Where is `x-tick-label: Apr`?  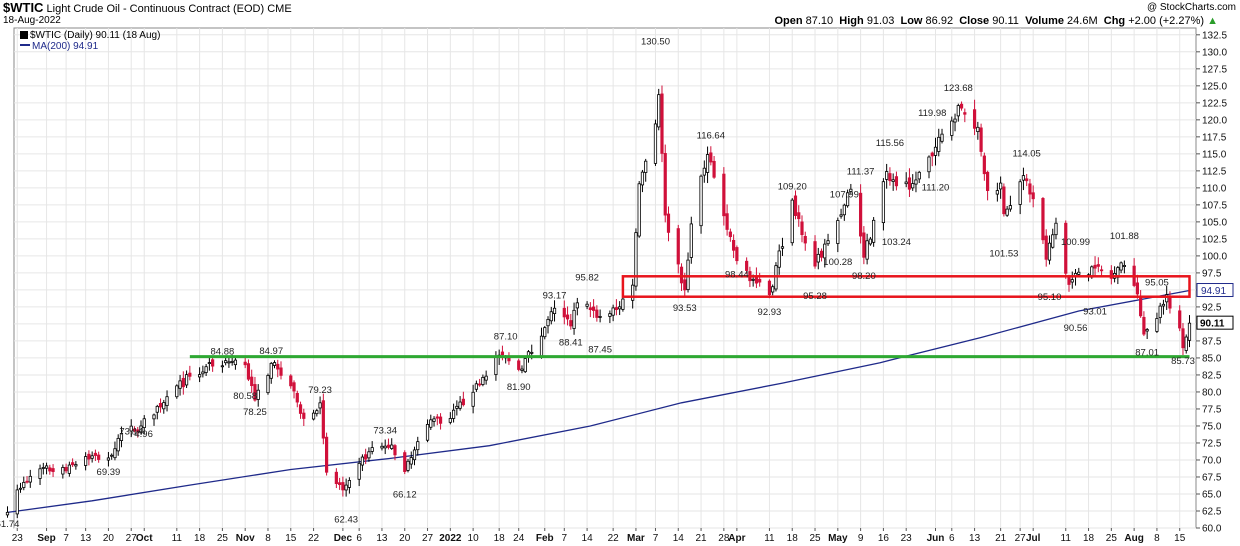
x-tick-label: Apr is located at coordinates (736, 538).